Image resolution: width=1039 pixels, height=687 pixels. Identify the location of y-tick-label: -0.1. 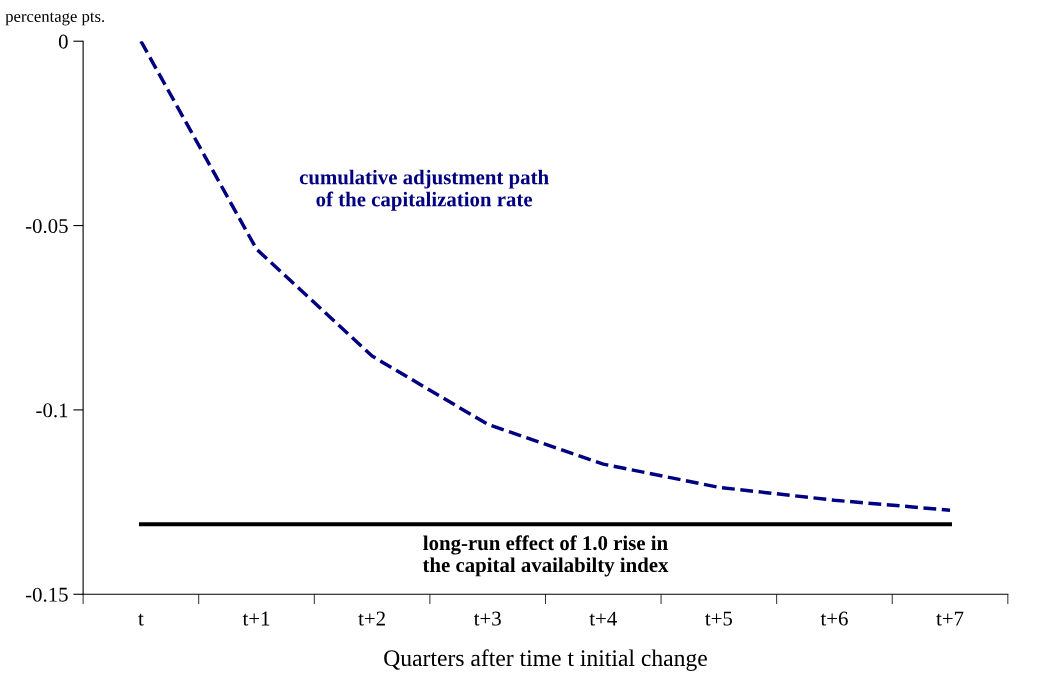
(52, 410).